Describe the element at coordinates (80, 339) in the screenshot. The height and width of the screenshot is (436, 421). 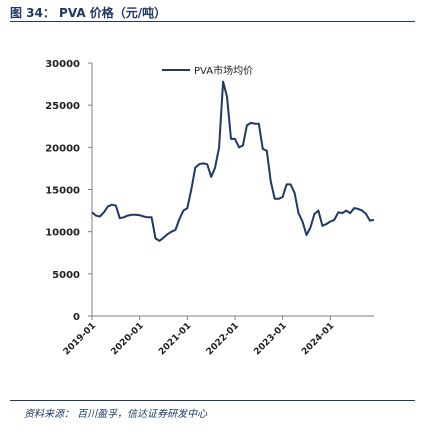
I see `x-tick-label: 2019-01` at that location.